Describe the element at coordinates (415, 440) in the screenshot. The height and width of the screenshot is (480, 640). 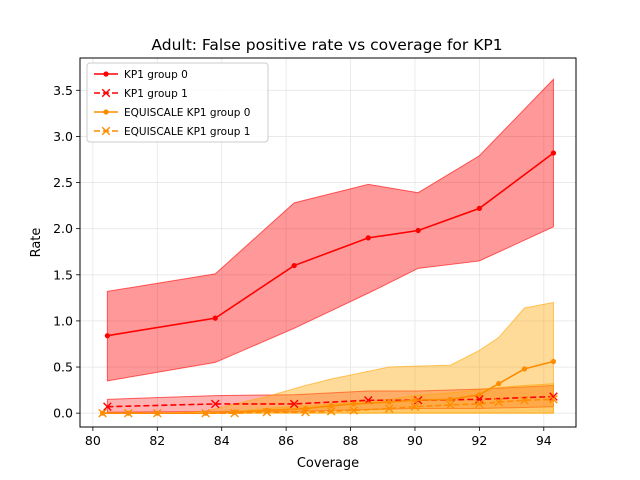
I see `x-tick-label: 90` at that location.